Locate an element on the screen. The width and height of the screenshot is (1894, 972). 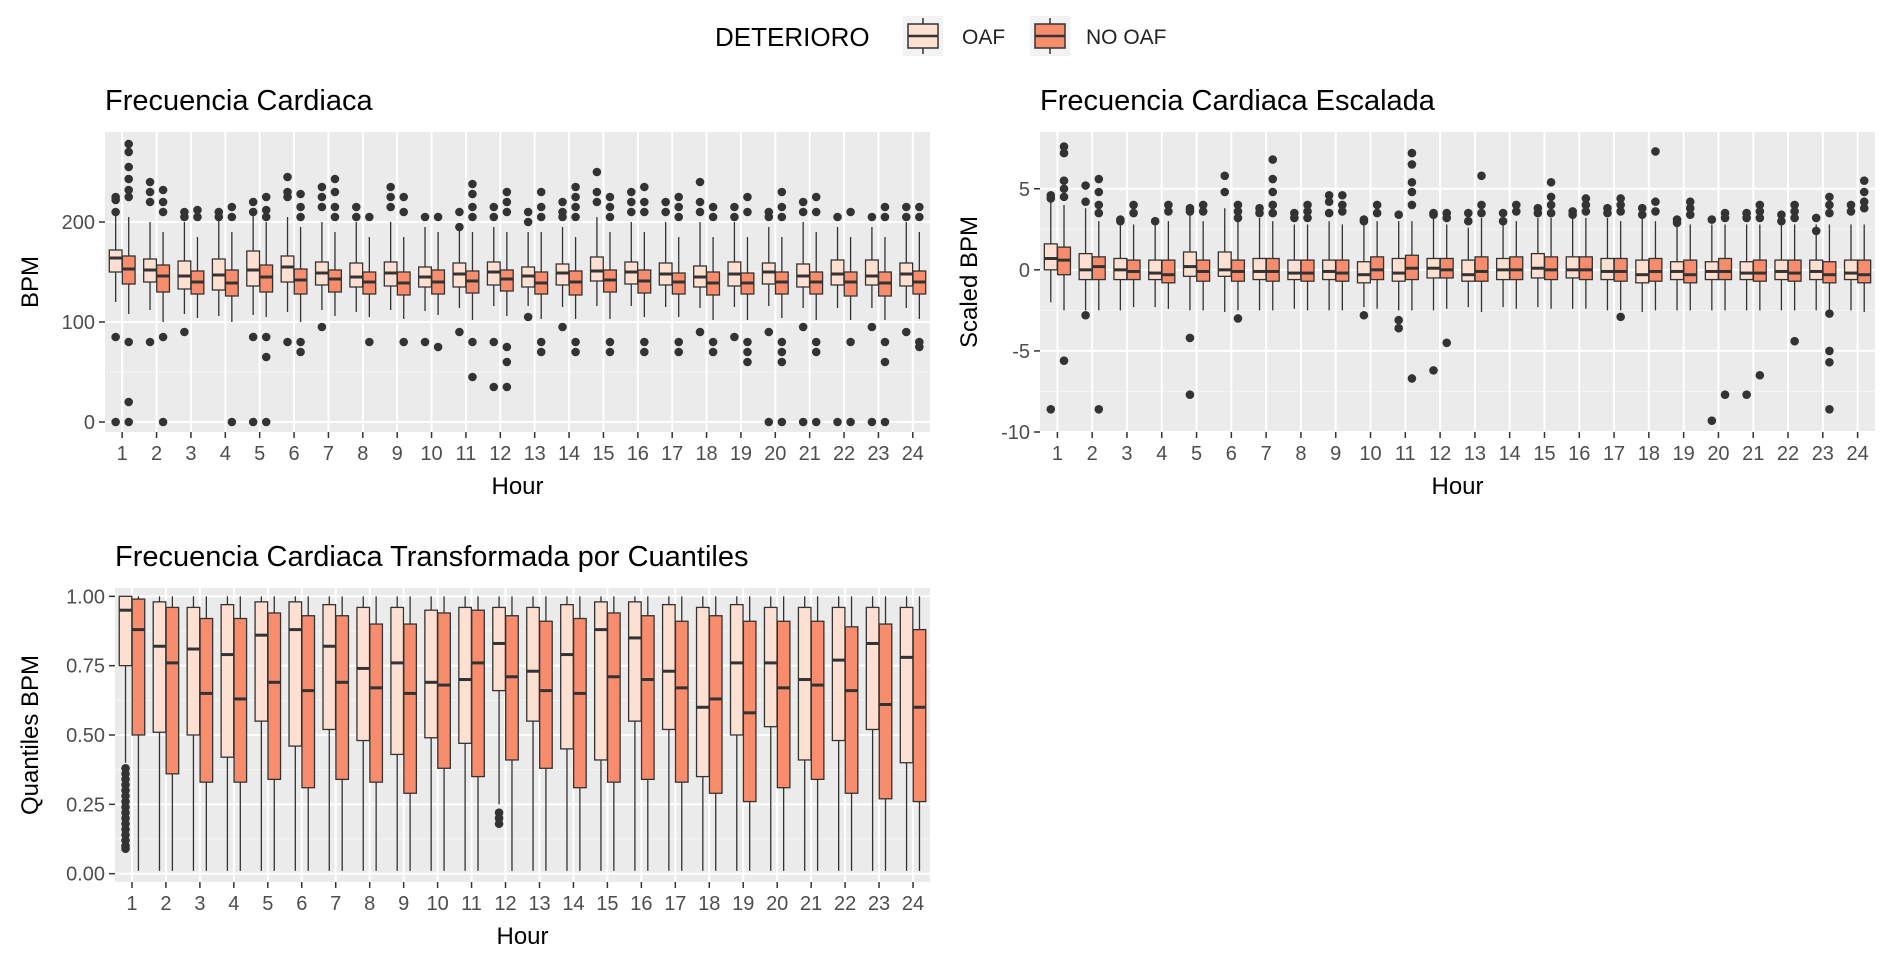
x-tick-label: 7 is located at coordinates (1266, 454).